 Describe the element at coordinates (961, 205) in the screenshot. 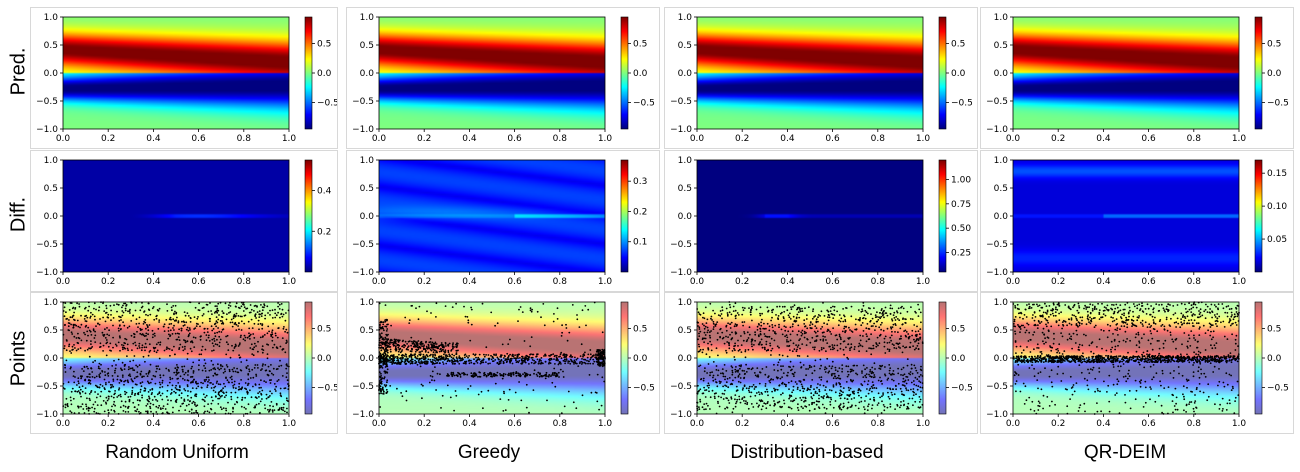

I see `colorbar-tick-label: 0.75` at that location.